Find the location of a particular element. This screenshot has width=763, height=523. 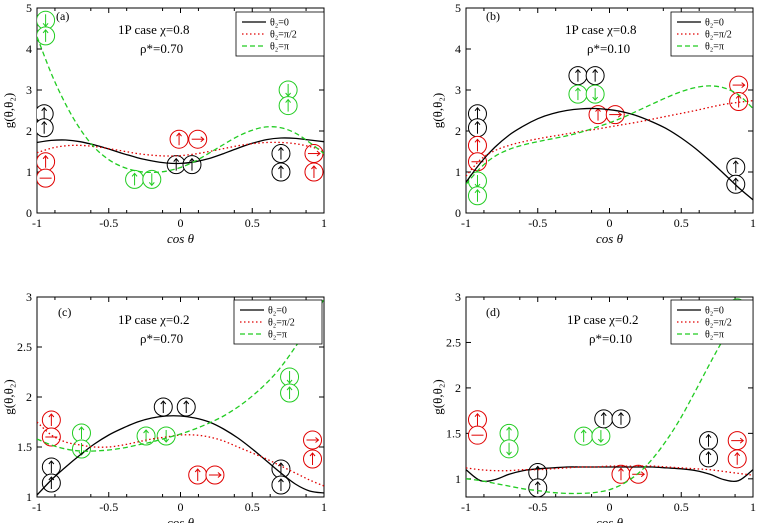

panel-label: (c) is located at coordinates (64, 312).